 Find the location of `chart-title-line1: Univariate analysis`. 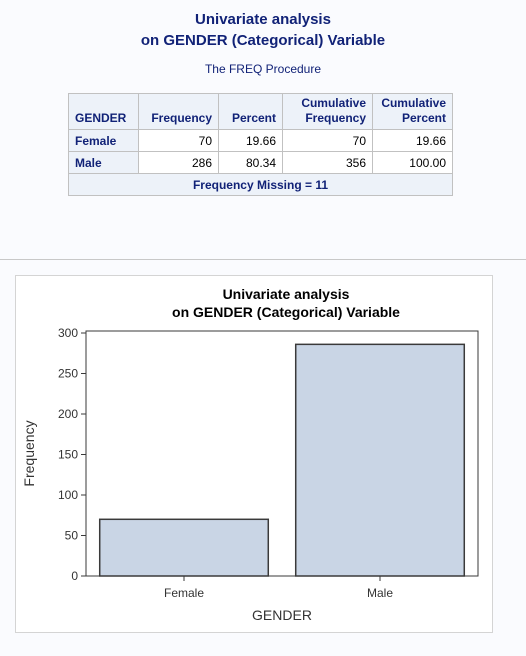

chart-title-line1: Univariate analysis is located at coordinates (286, 294).